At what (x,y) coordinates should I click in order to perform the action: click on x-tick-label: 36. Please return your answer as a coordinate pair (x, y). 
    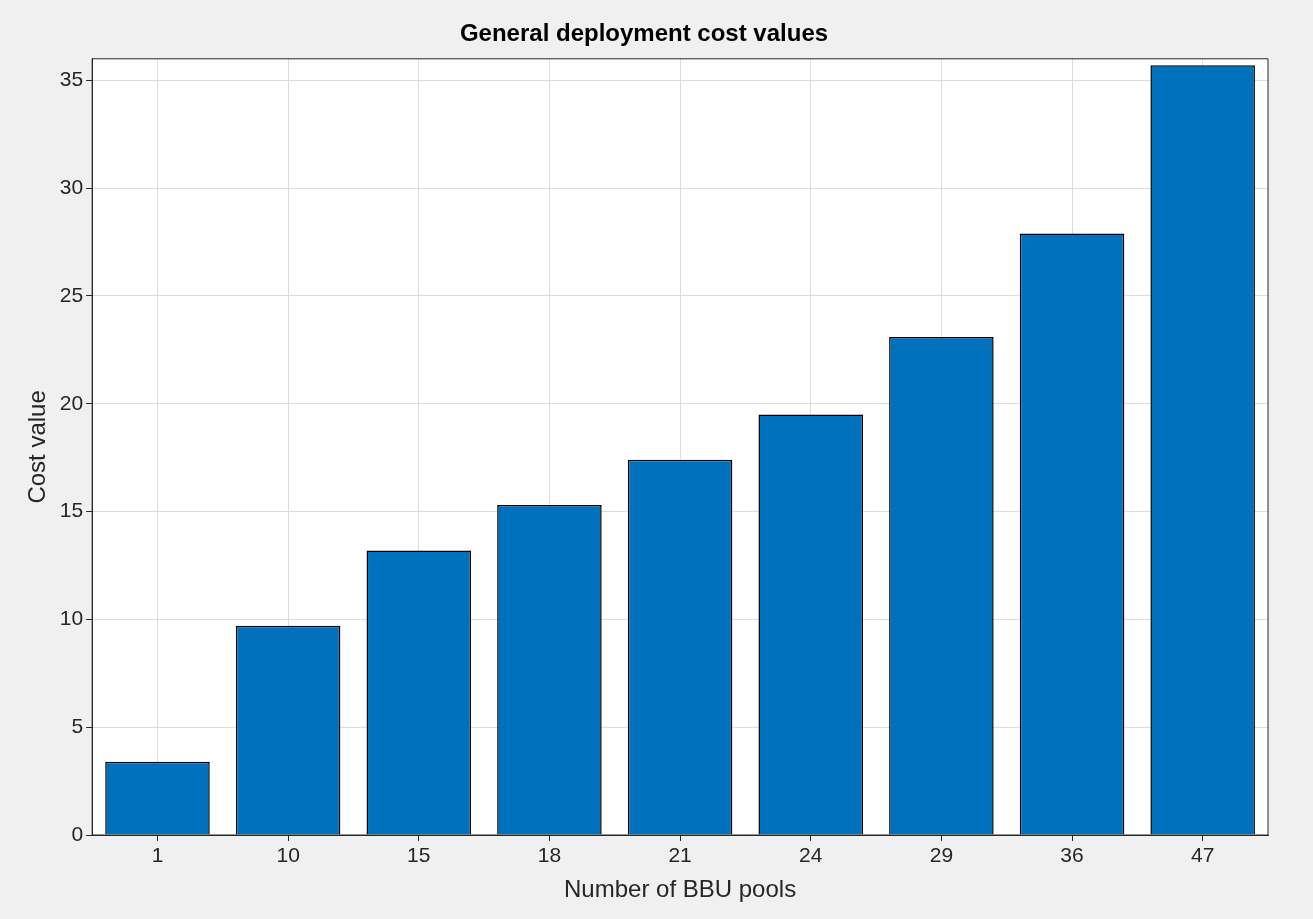
    Looking at the image, I should click on (1072, 855).